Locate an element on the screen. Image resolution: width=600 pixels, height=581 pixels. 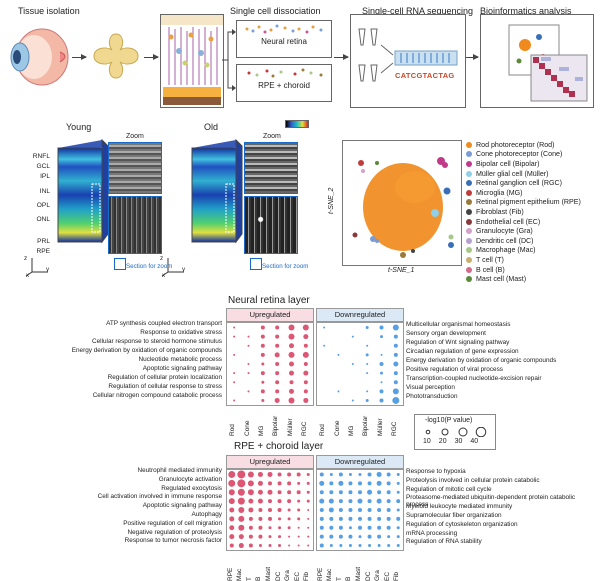
term-label: Response to oxidative stress is located at coordinates (181, 332).